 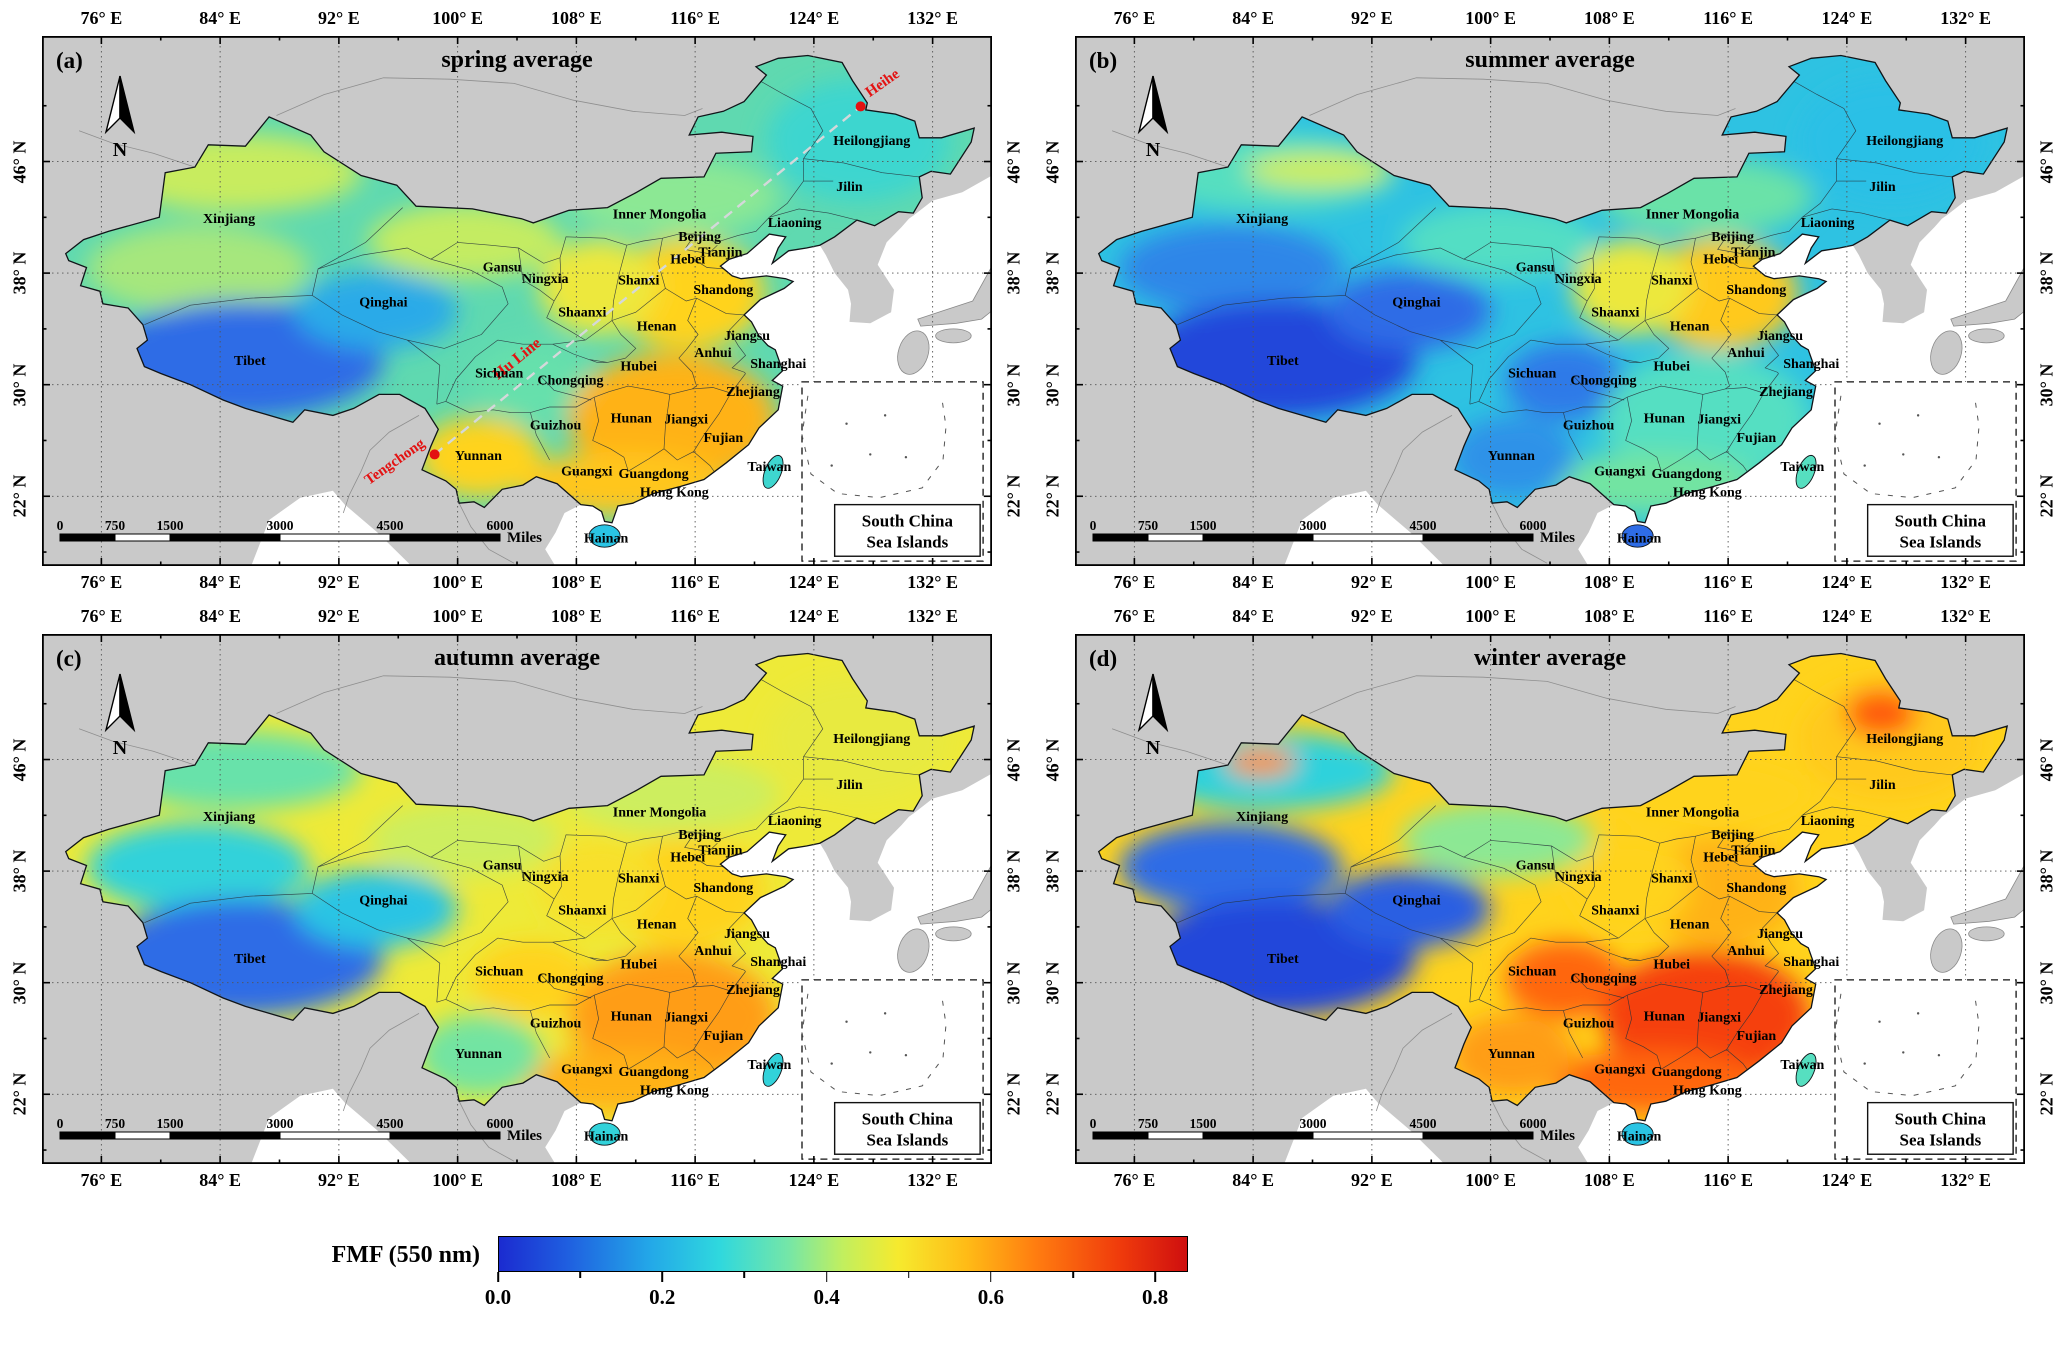 I want to click on colorbar-tick-label: 0.8, so click(x=1155, y=1297).